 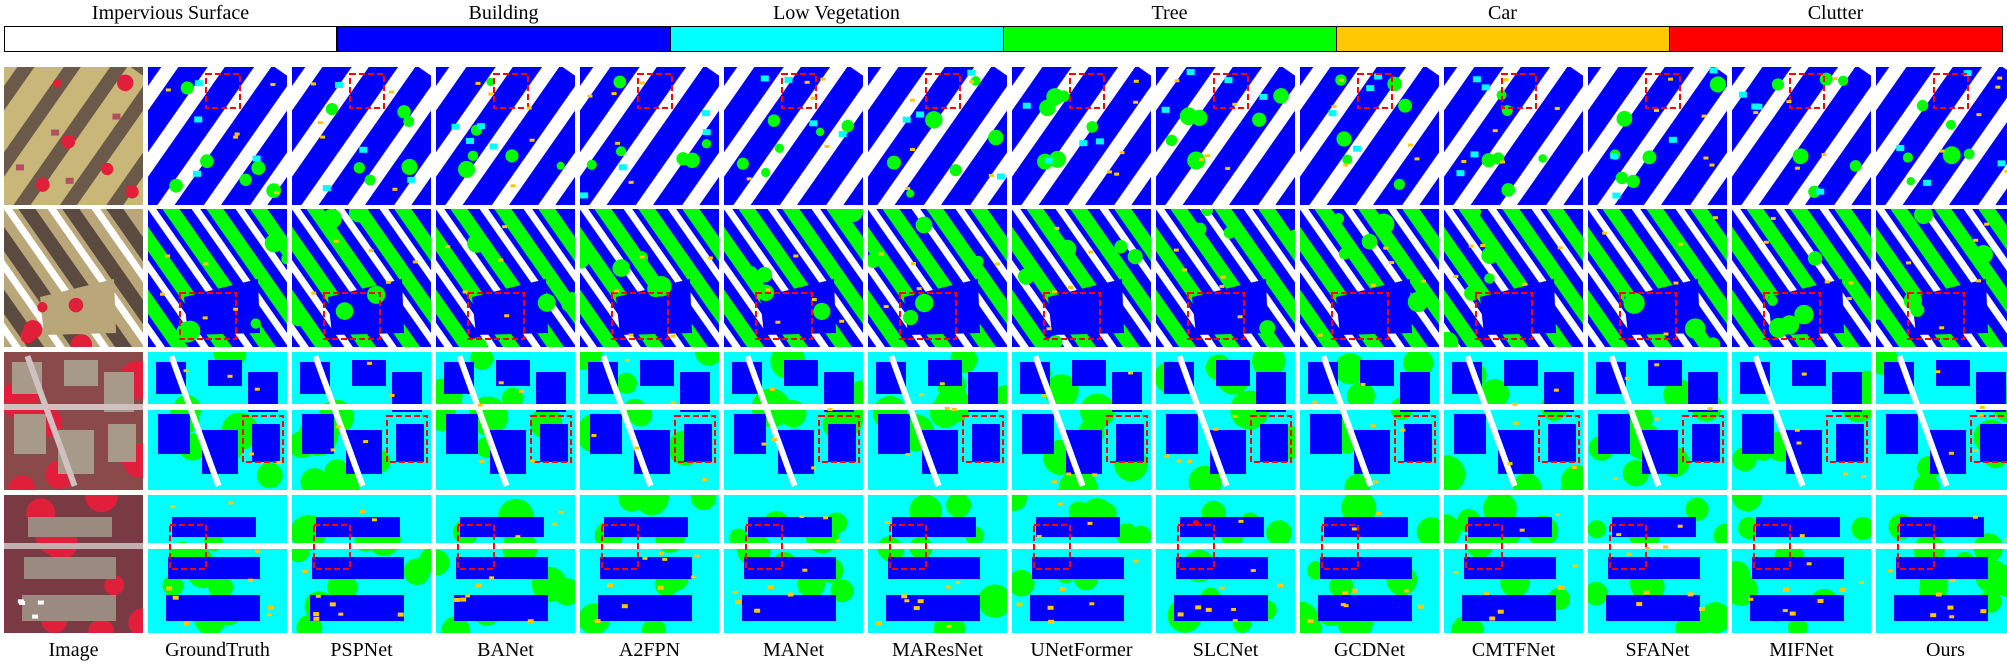 I want to click on column-label: UNetFormer, so click(x=1081, y=650).